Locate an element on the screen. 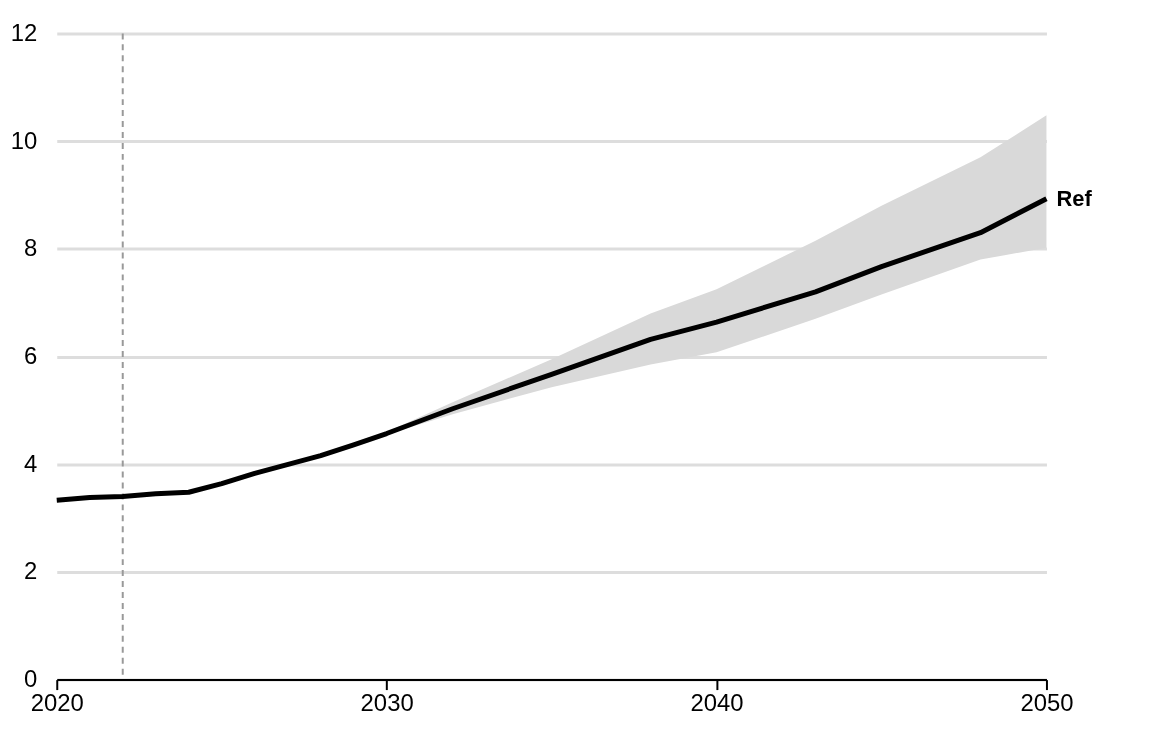 This screenshot has width=1152, height=737. series-label: Ref is located at coordinates (1074, 198).